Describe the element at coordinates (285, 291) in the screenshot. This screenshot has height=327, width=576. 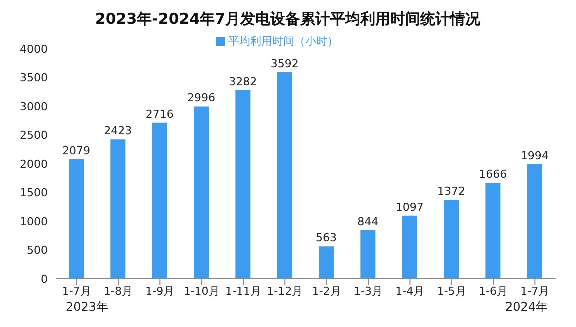
I see `x-tick-label: 1-12月` at that location.